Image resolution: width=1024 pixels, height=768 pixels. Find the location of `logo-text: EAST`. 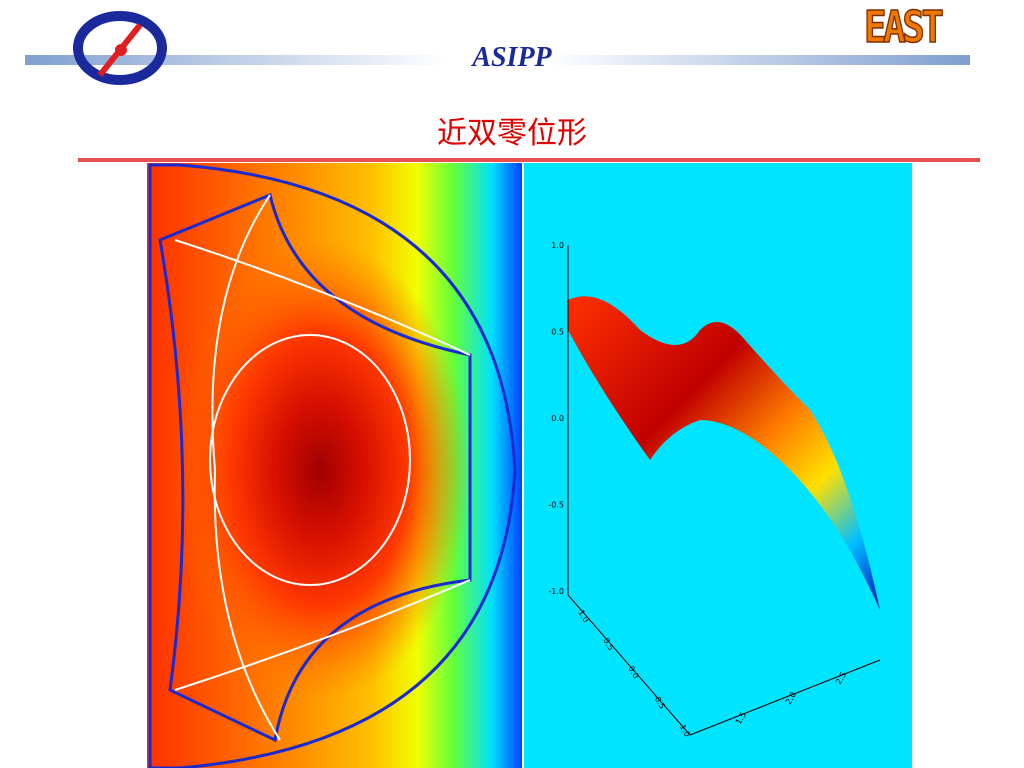

logo-text: EAST is located at coordinates (903, 27).